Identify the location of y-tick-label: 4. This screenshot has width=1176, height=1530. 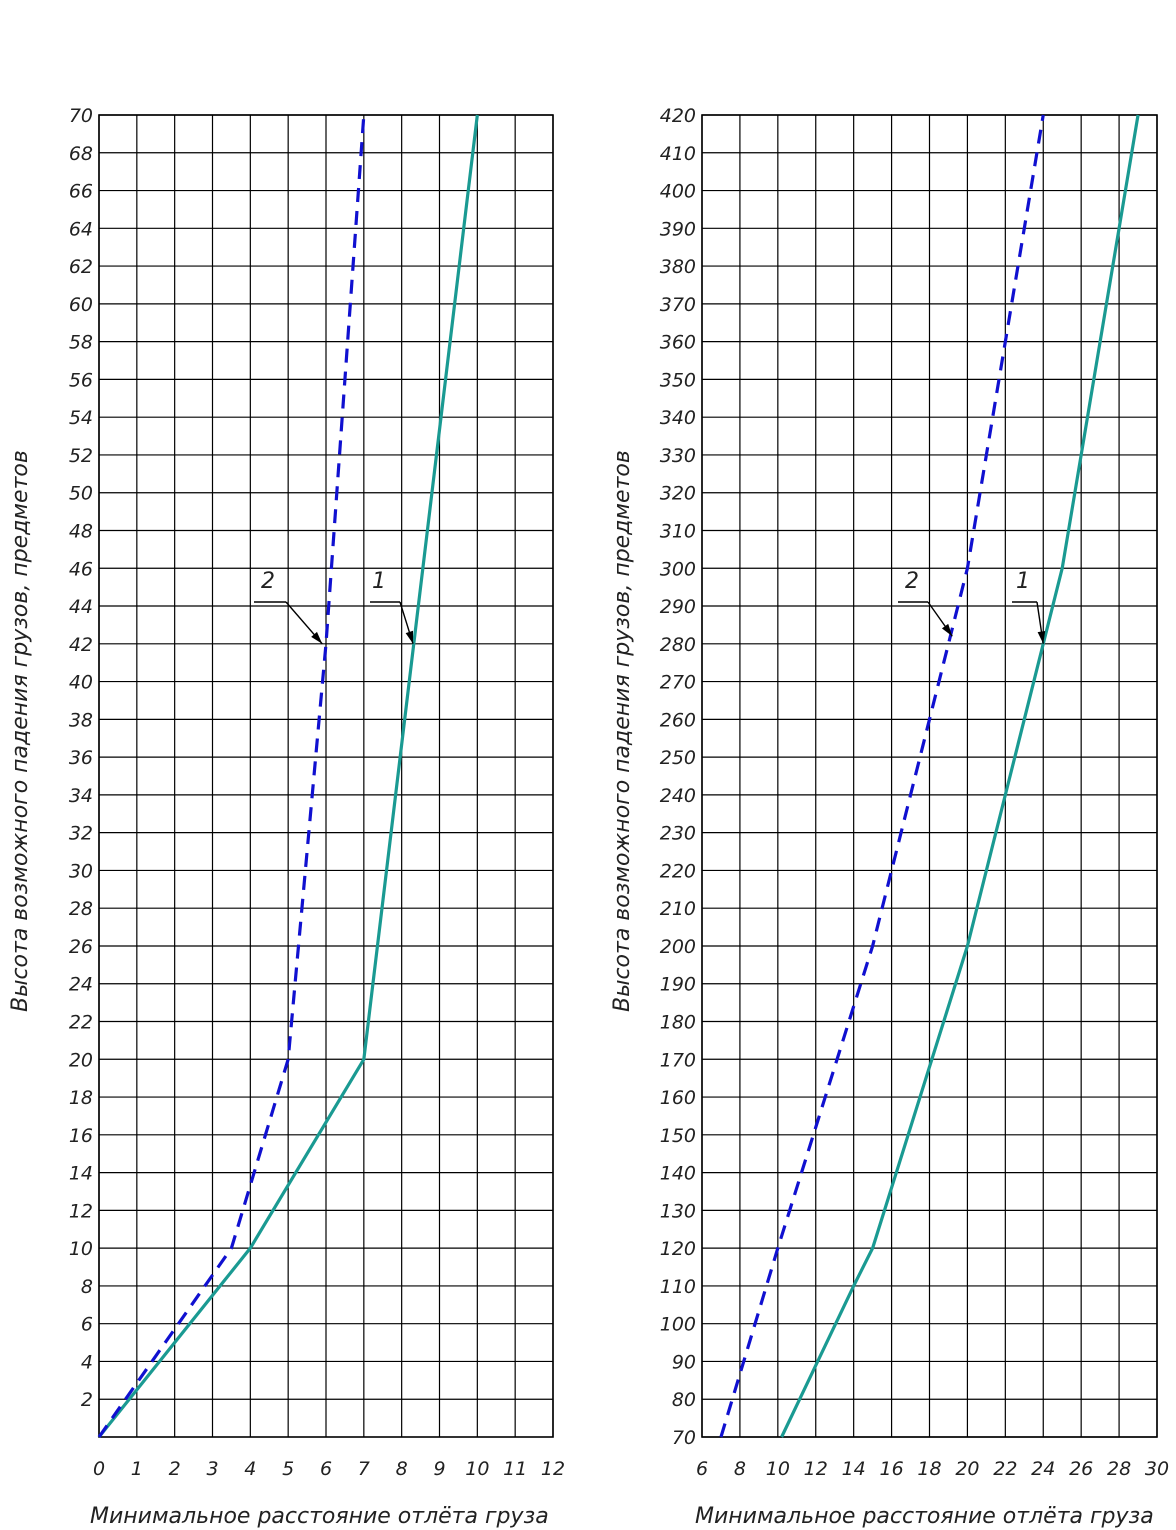
(87, 1362).